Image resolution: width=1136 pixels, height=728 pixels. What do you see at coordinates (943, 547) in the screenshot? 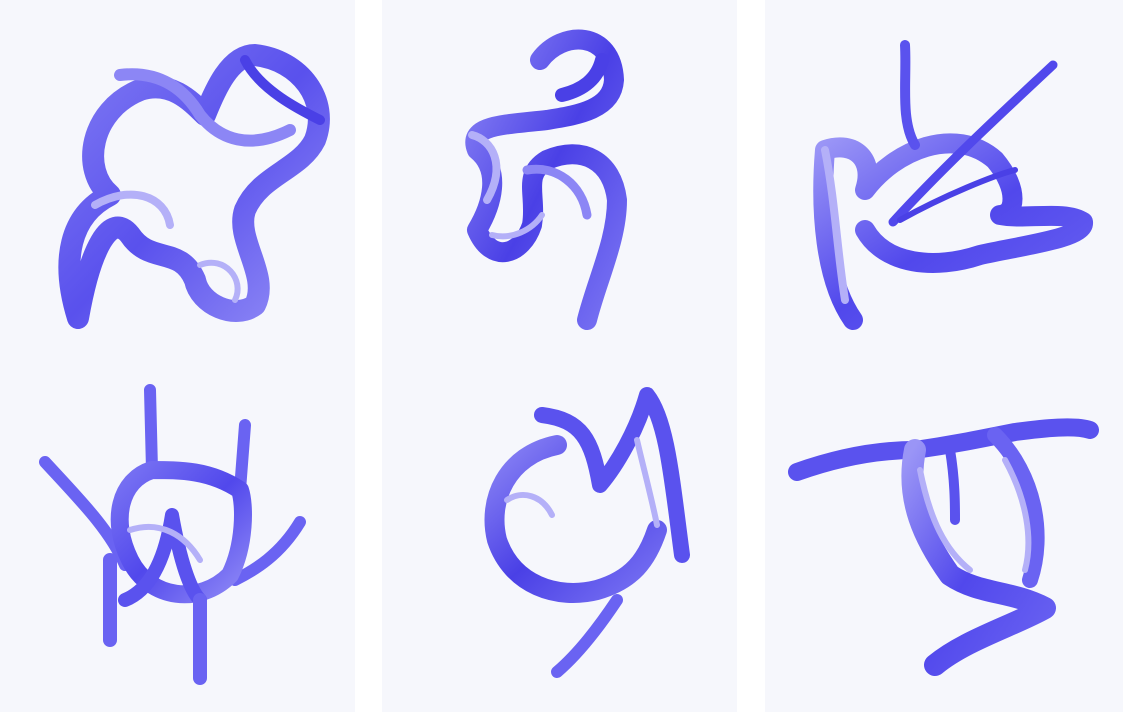
I see `sculpture-bottom-right` at bounding box center [943, 547].